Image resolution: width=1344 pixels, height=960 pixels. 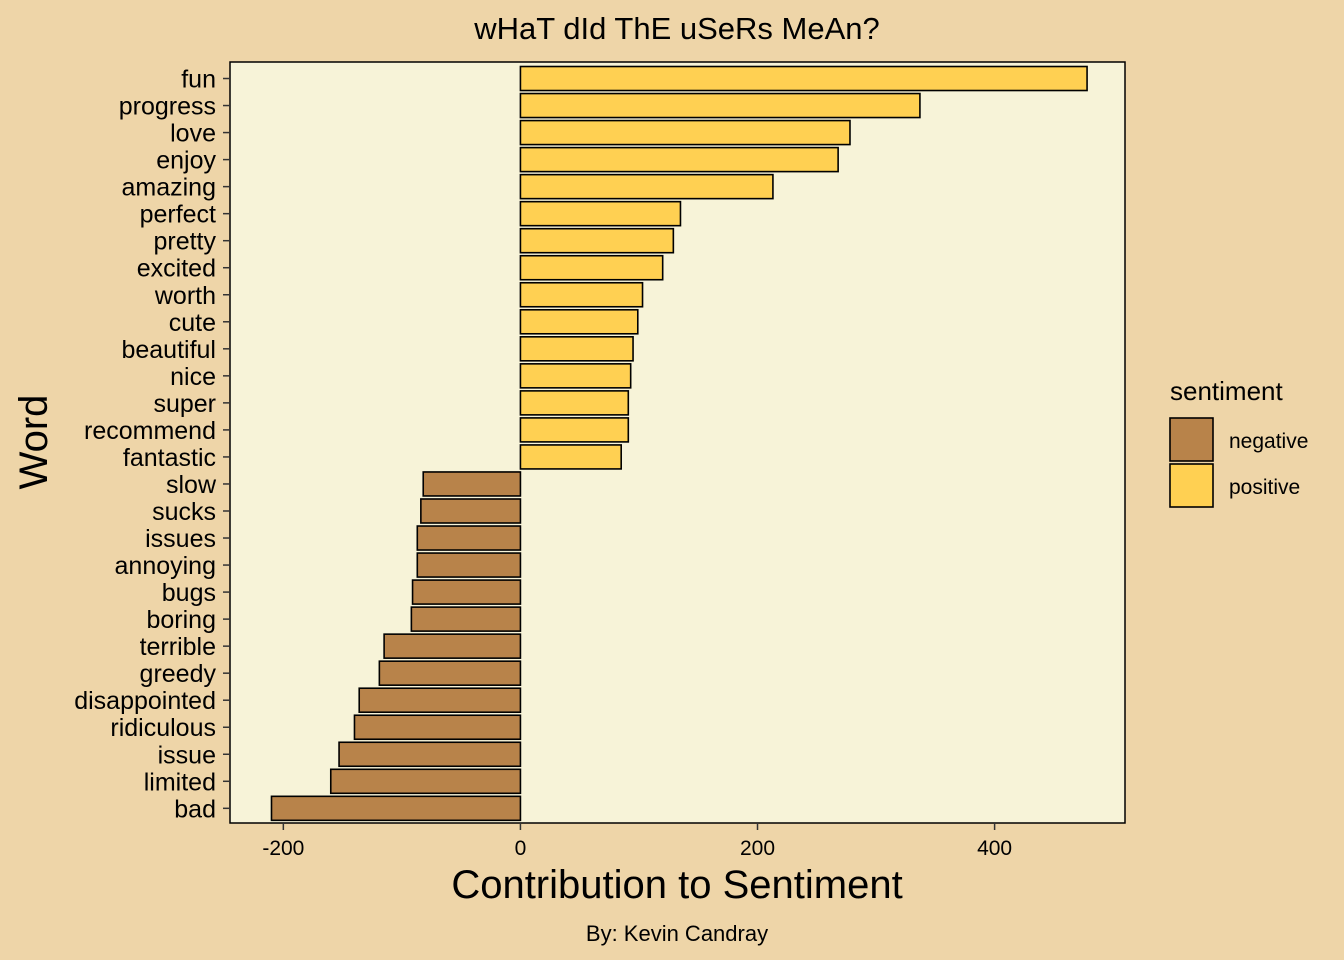 I want to click on y-tick-label: disappointed, so click(x=145, y=701).